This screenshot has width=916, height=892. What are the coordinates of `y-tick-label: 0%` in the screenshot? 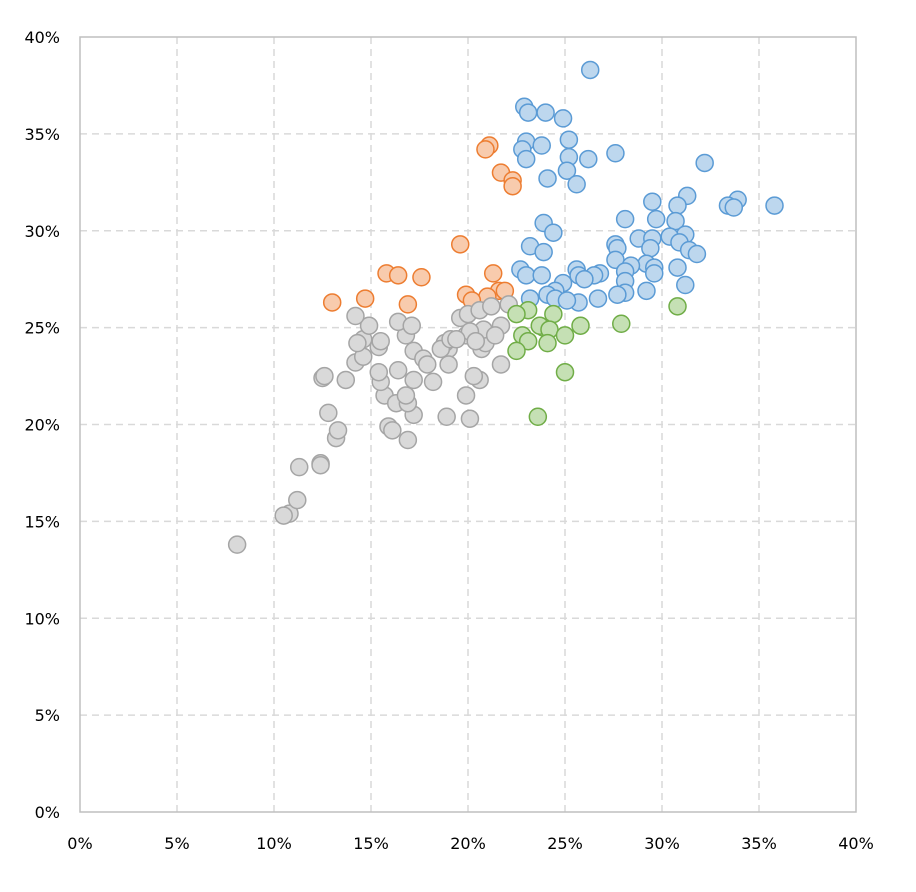 It's located at (47, 812).